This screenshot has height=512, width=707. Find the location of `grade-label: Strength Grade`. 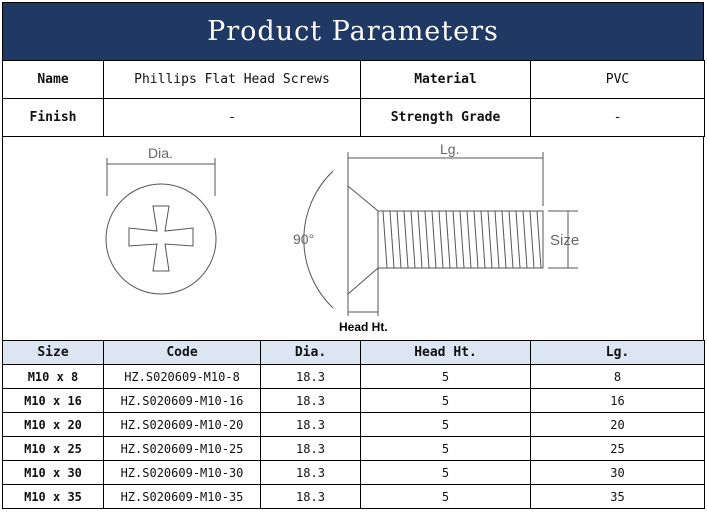

grade-label: Strength Grade is located at coordinates (445, 117).